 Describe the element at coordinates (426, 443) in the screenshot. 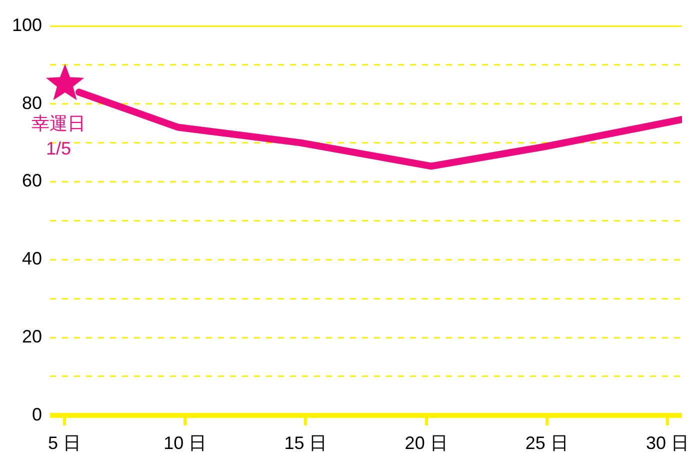

I see `x-tick-label: 20 日` at that location.